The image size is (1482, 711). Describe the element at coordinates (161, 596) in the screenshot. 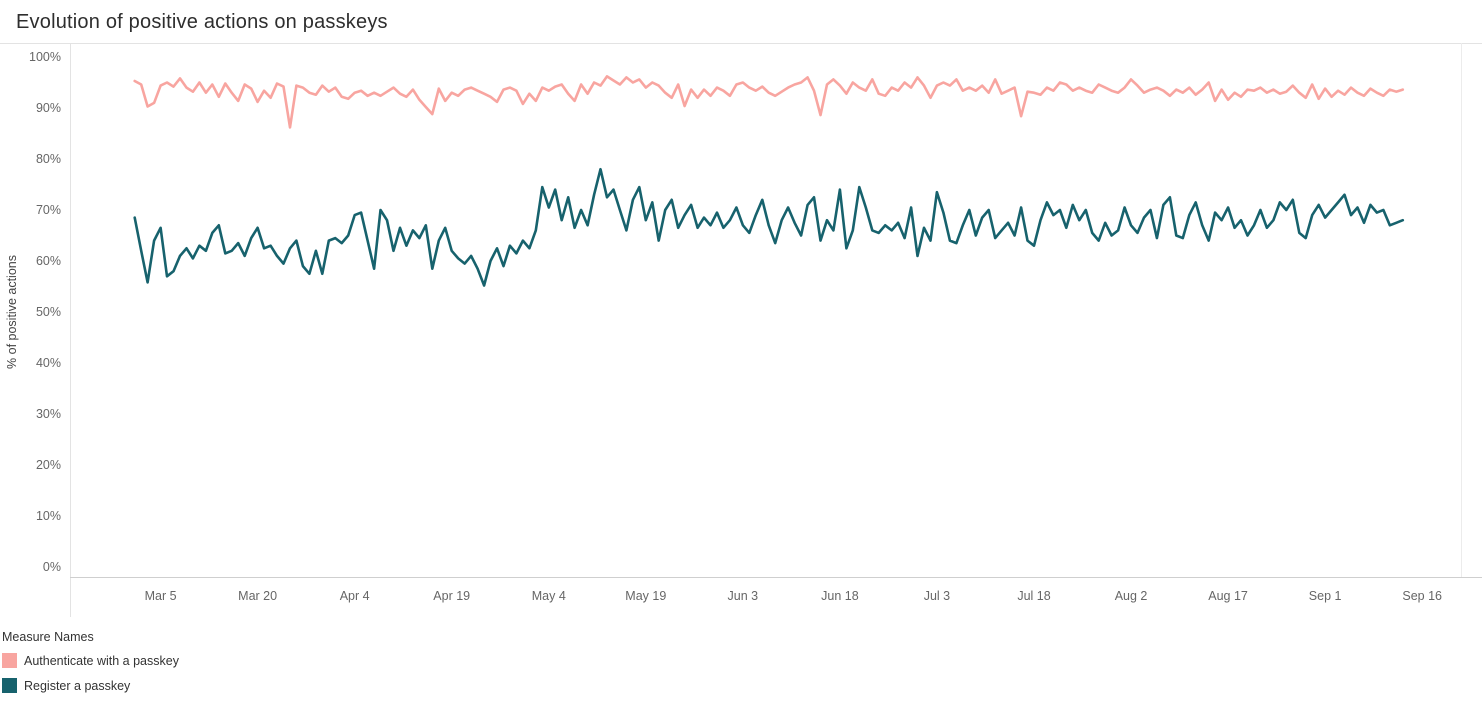

I see `x-tick-label: Mar 5` at that location.